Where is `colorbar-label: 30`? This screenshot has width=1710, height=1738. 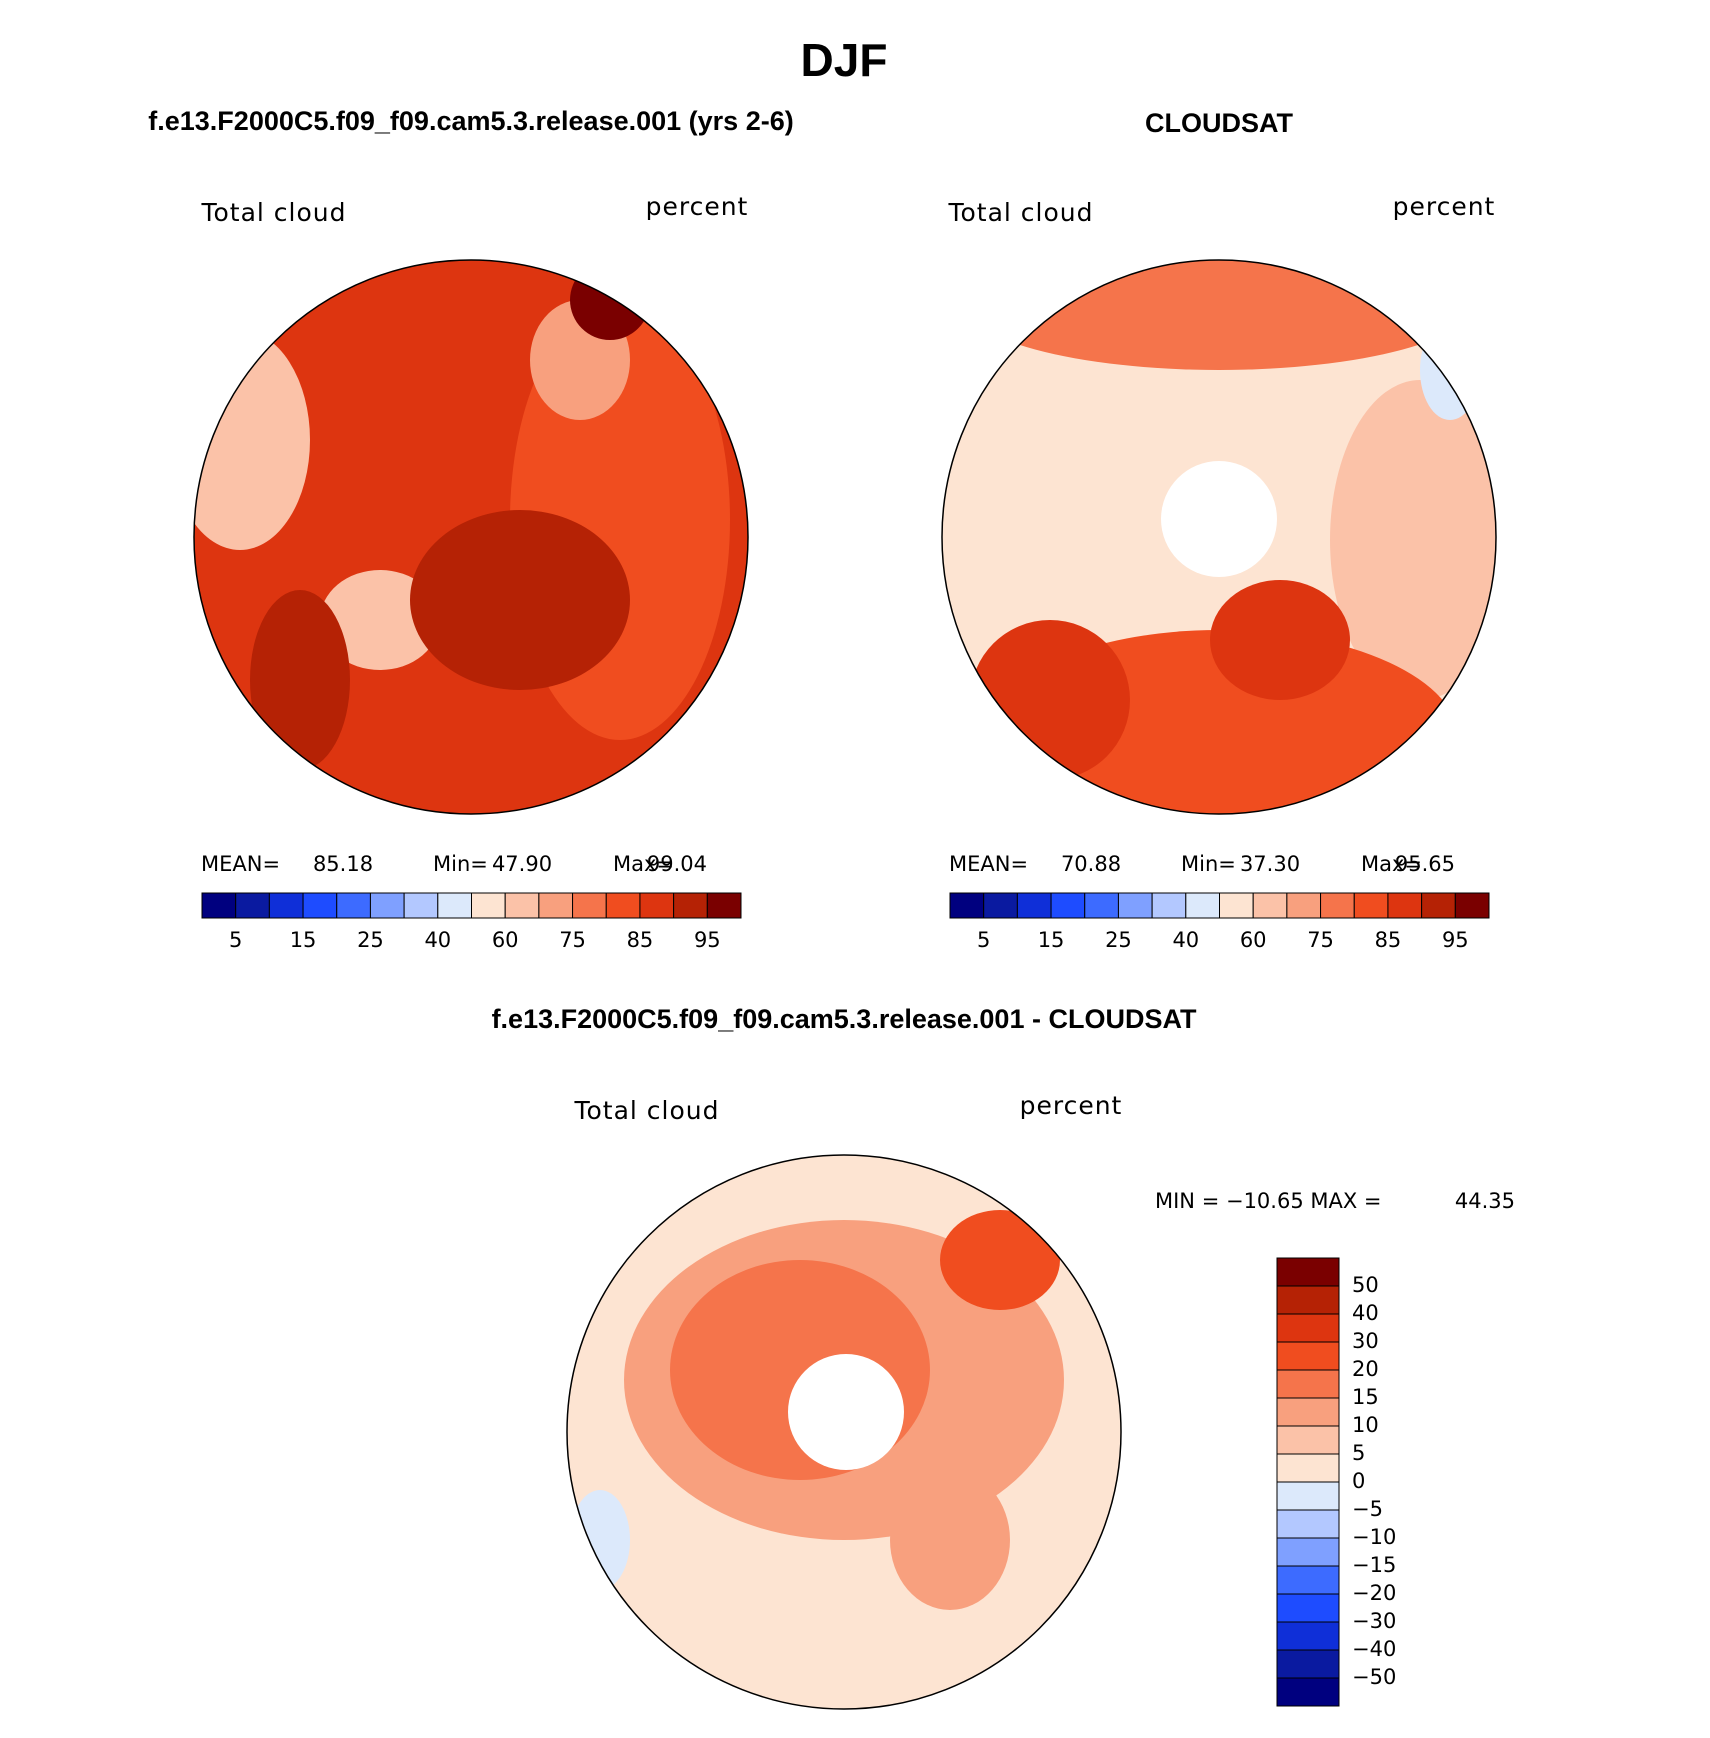 colorbar-label: 30 is located at coordinates (1365, 1341).